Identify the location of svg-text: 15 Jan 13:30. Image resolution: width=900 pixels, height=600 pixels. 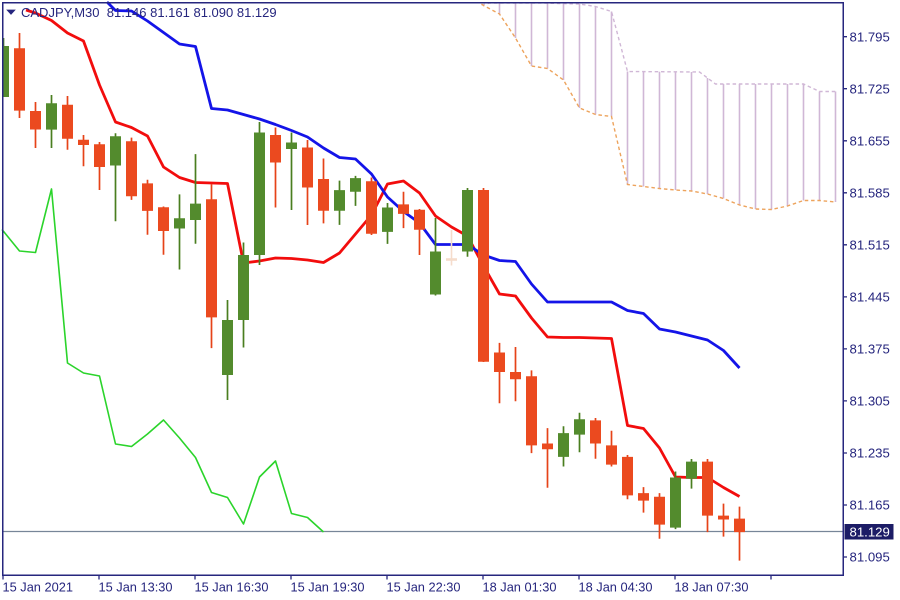
(136, 586).